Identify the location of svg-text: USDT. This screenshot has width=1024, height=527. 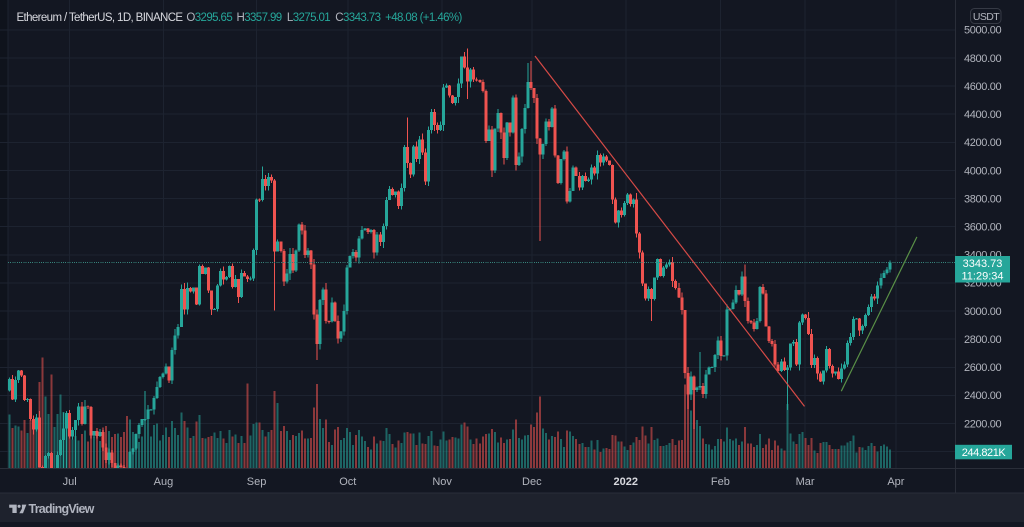
(986, 17).